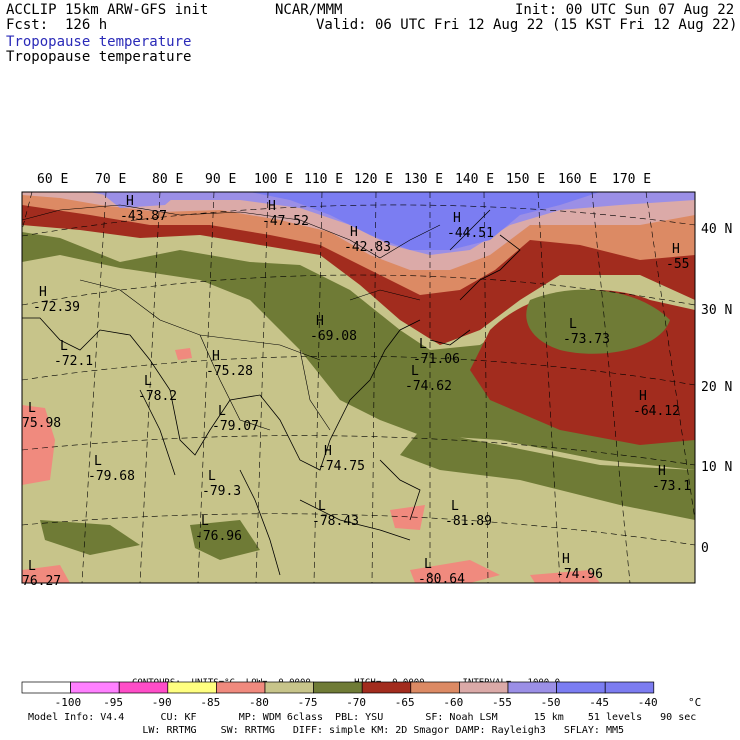 Image resolution: width=740 pixels, height=740 pixels. What do you see at coordinates (221, 179) in the screenshot?
I see `lon-label: 90 E` at bounding box center [221, 179].